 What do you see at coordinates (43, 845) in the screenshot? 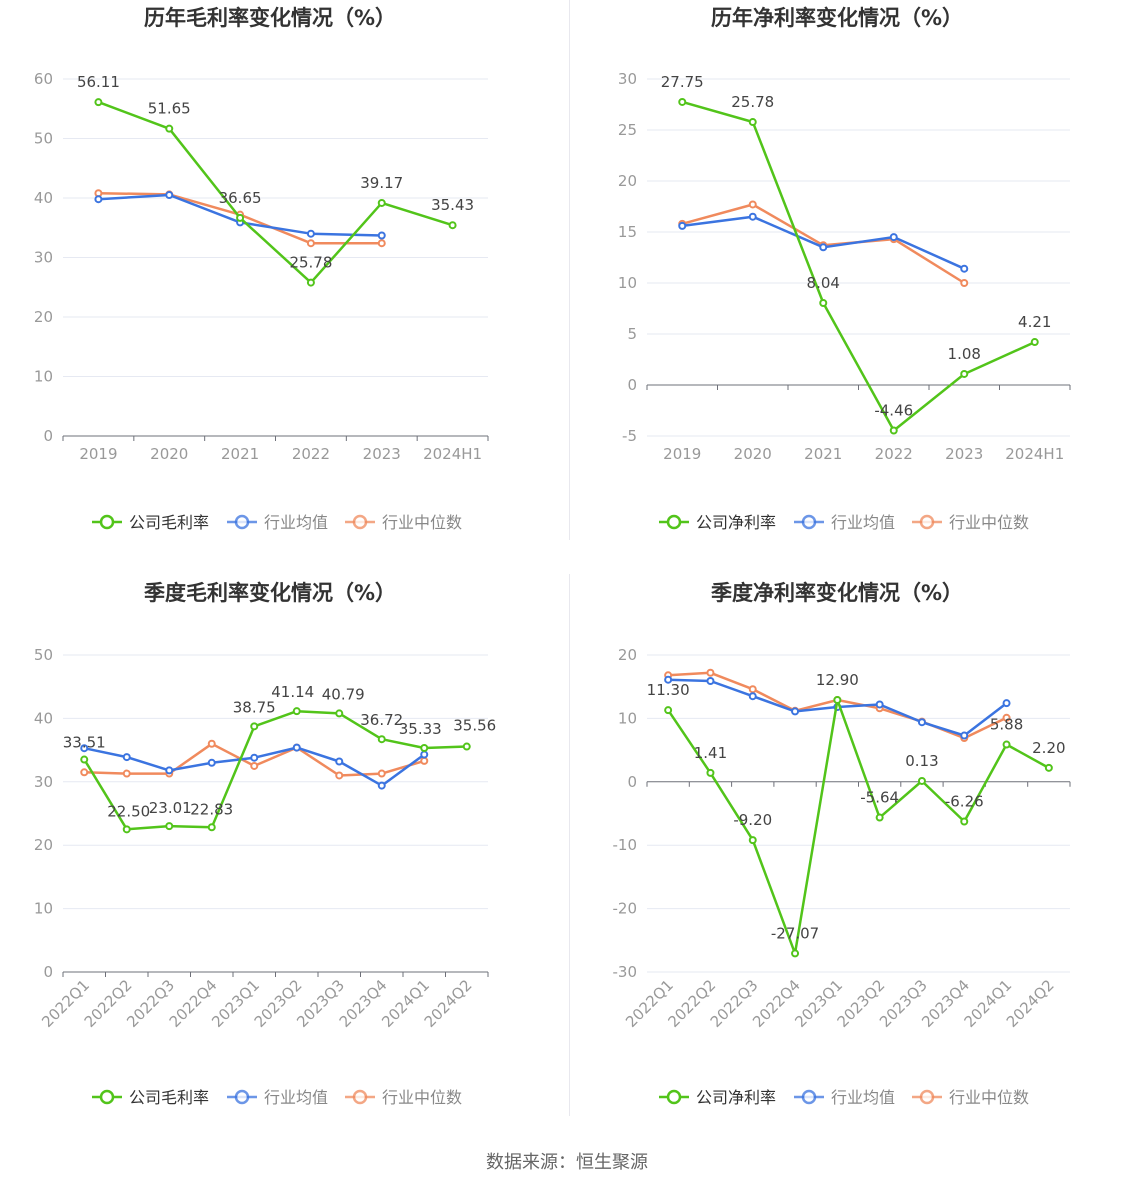
I see `y-tick-label: 20` at bounding box center [43, 845].